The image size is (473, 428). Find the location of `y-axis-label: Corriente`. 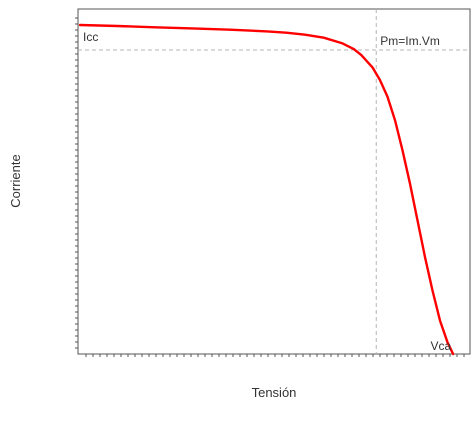

y-axis-label: Corriente is located at coordinates (15, 180).